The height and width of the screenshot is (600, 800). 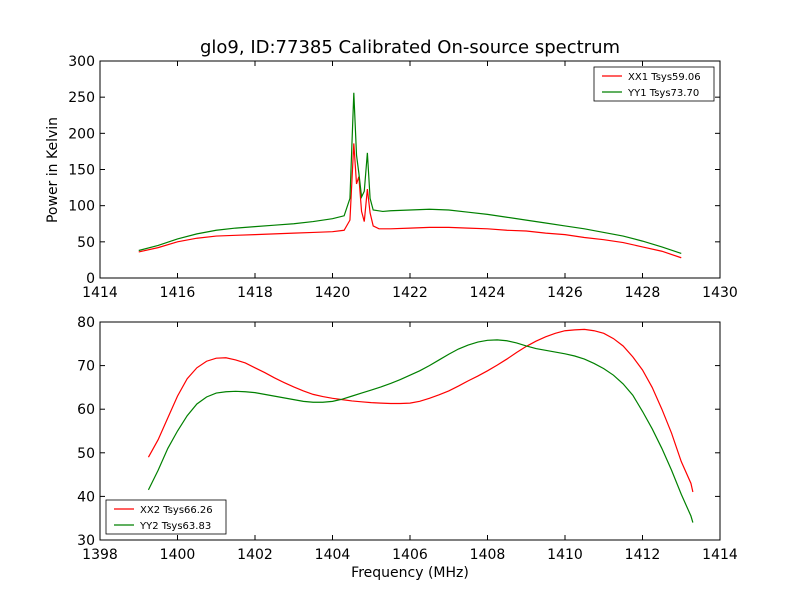 What do you see at coordinates (255, 555) in the screenshot?
I see `x-tick-label: 1402` at bounding box center [255, 555].